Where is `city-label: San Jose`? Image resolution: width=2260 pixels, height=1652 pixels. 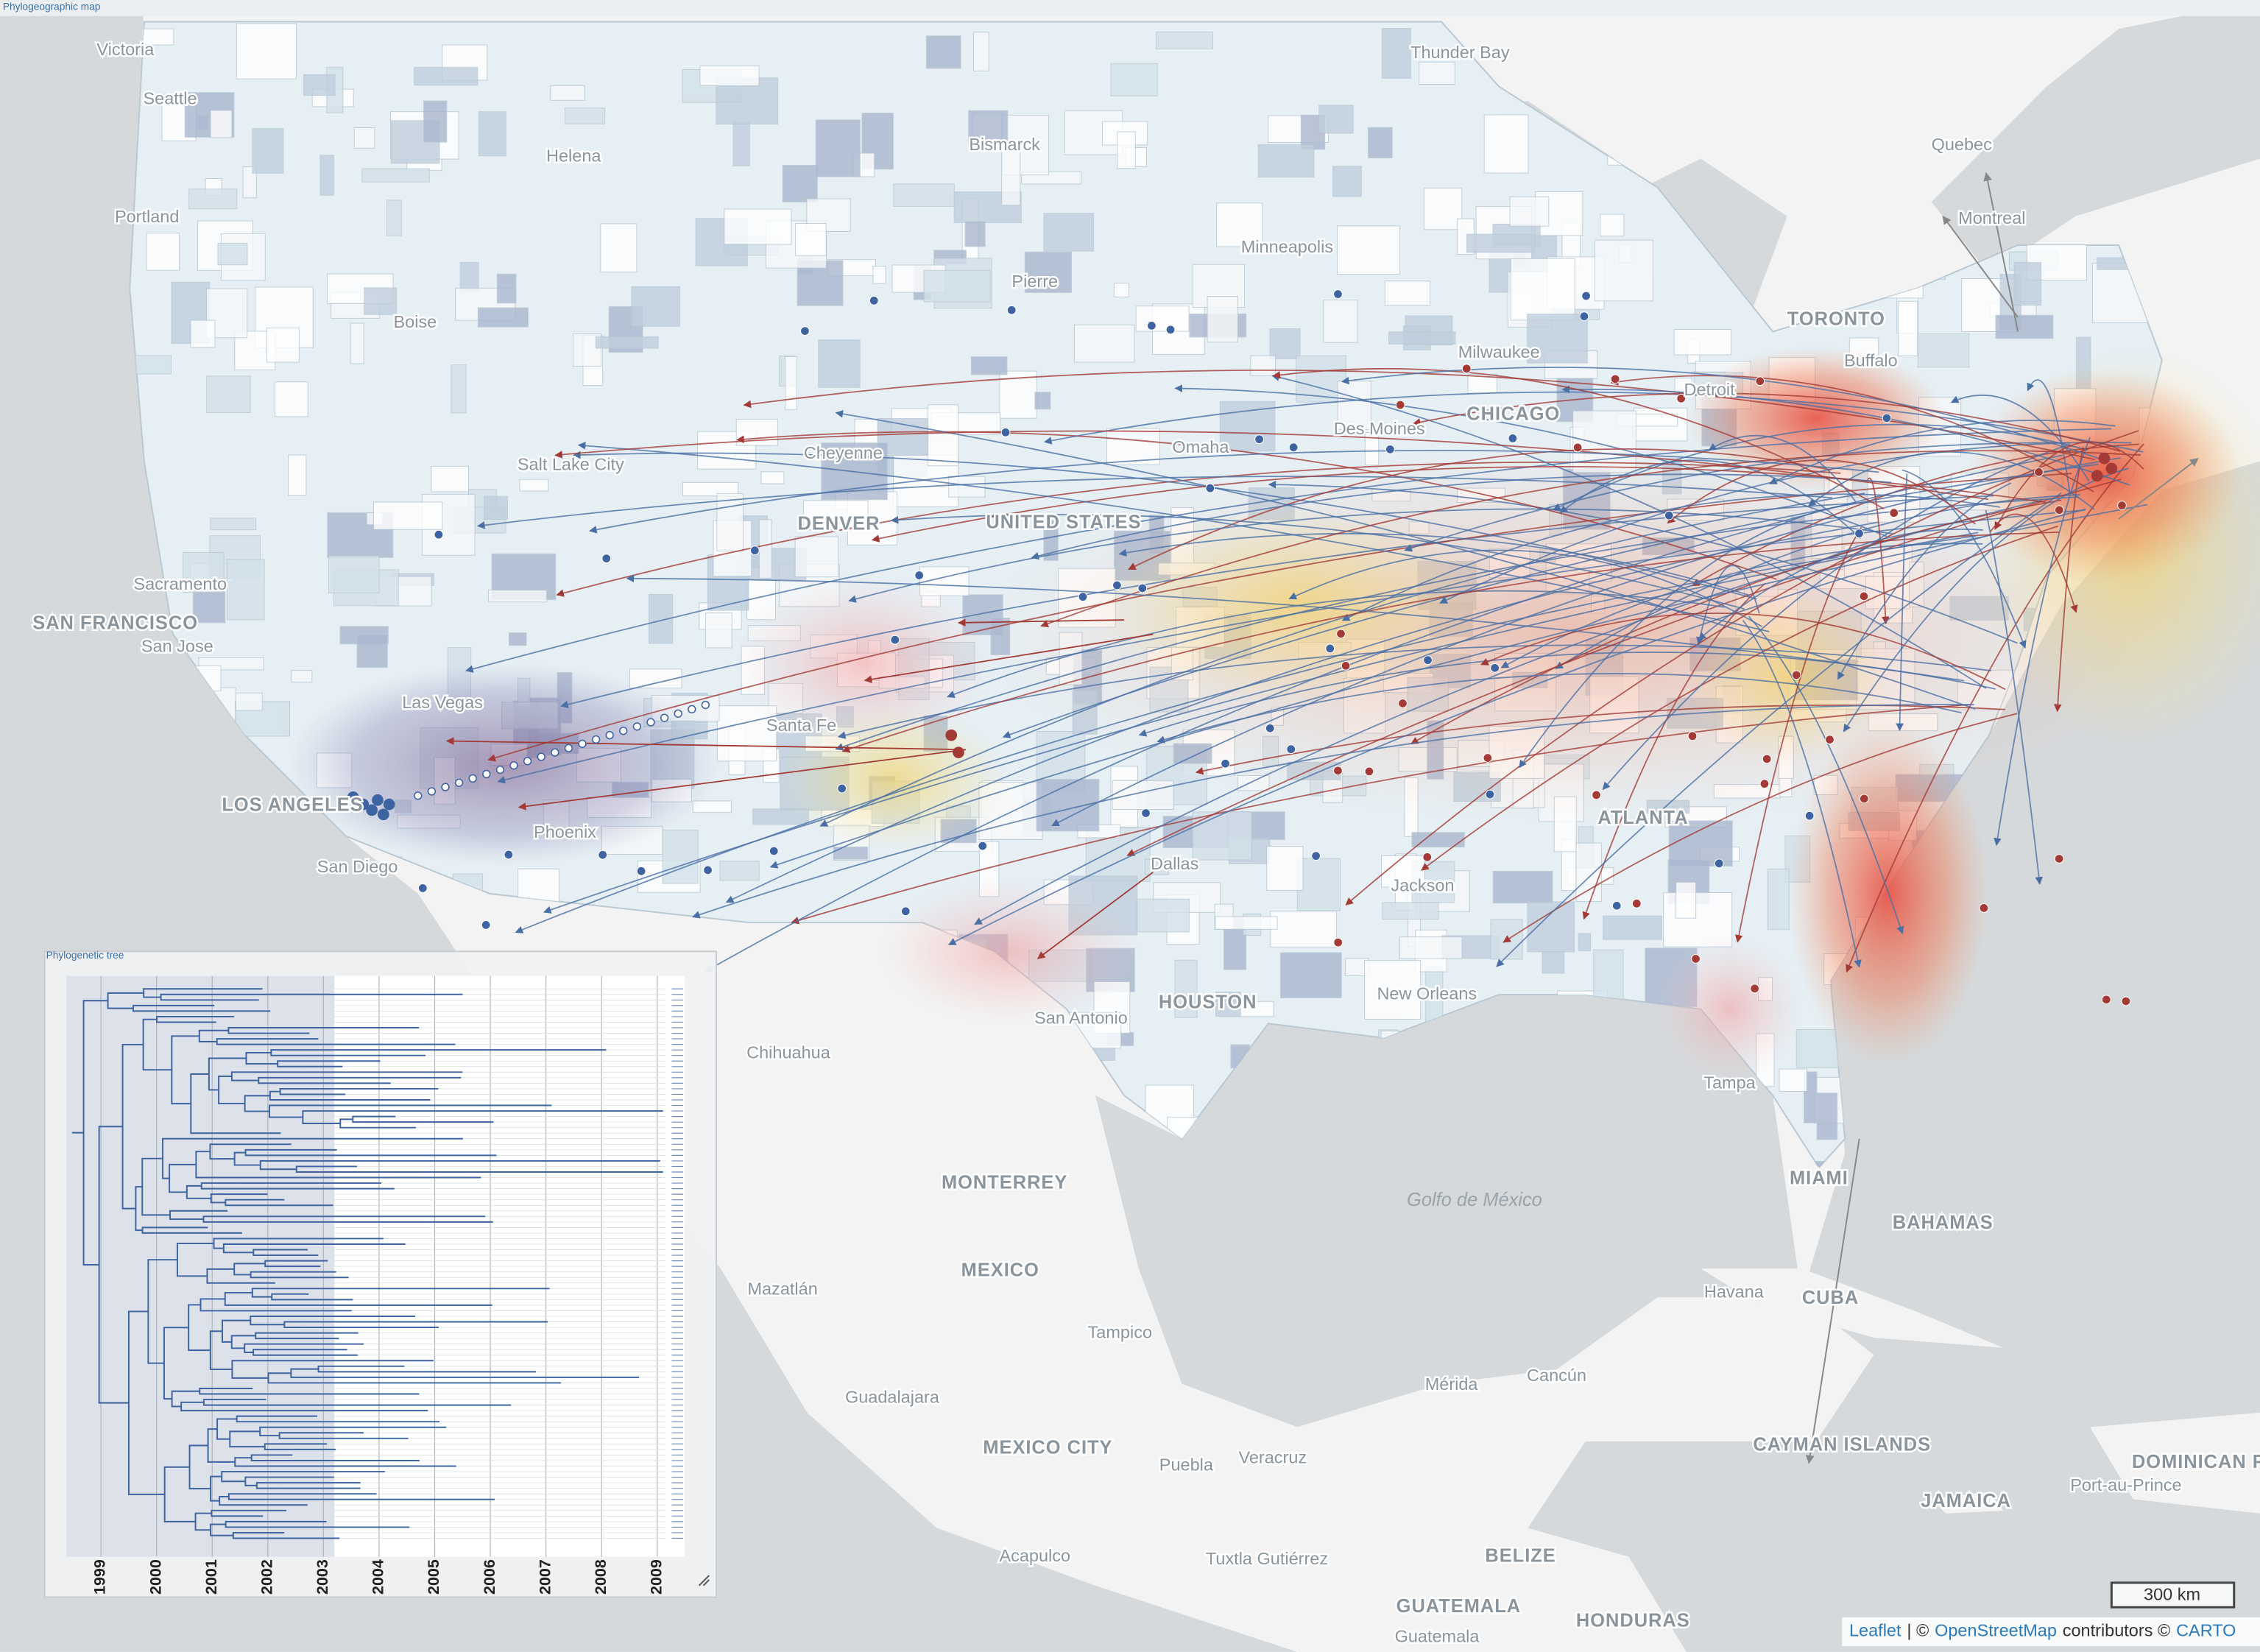 city-label: San Jose is located at coordinates (177, 645).